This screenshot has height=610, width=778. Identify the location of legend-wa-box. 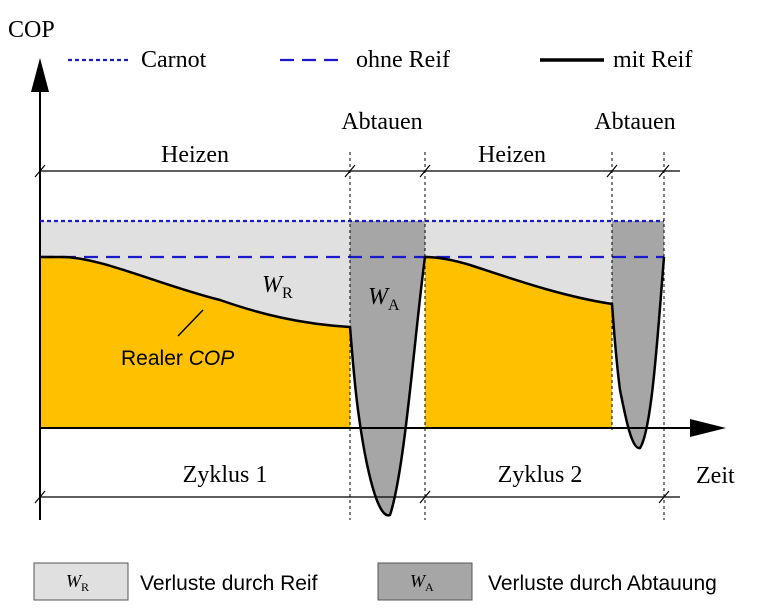
(425, 581).